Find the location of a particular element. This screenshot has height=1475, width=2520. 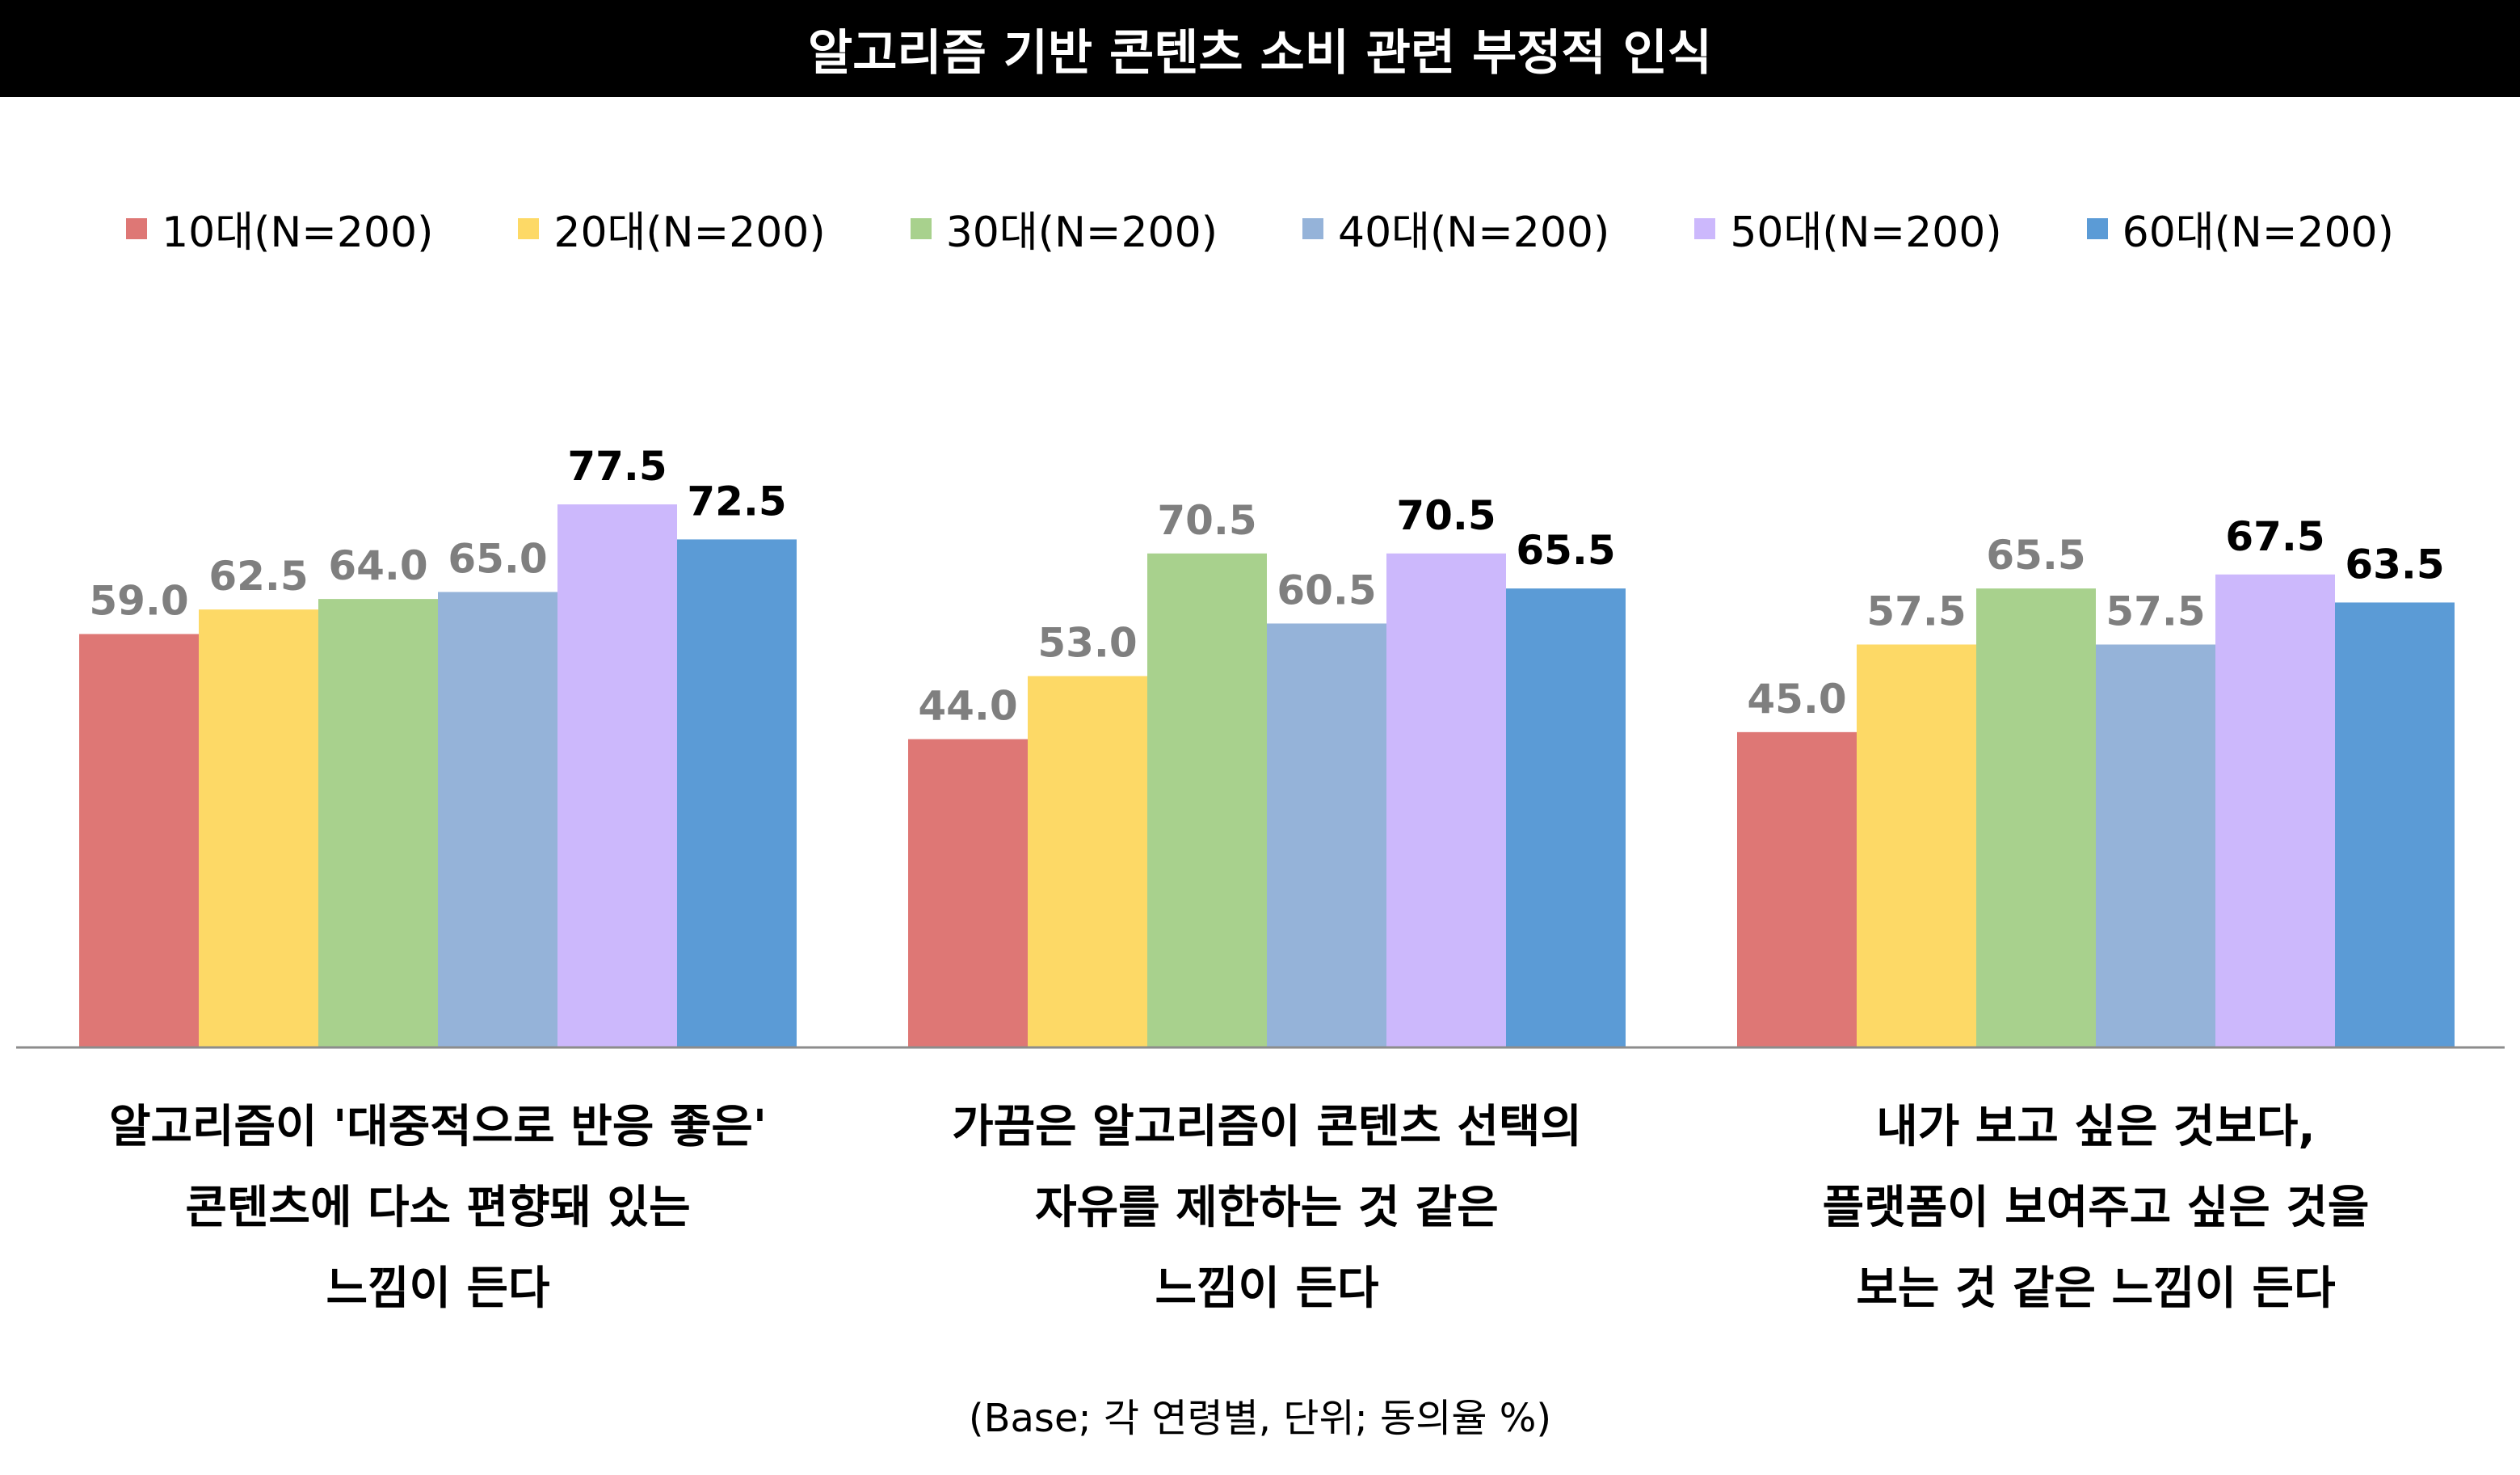

legend-item: 30대(N=200) is located at coordinates (1064, 228).